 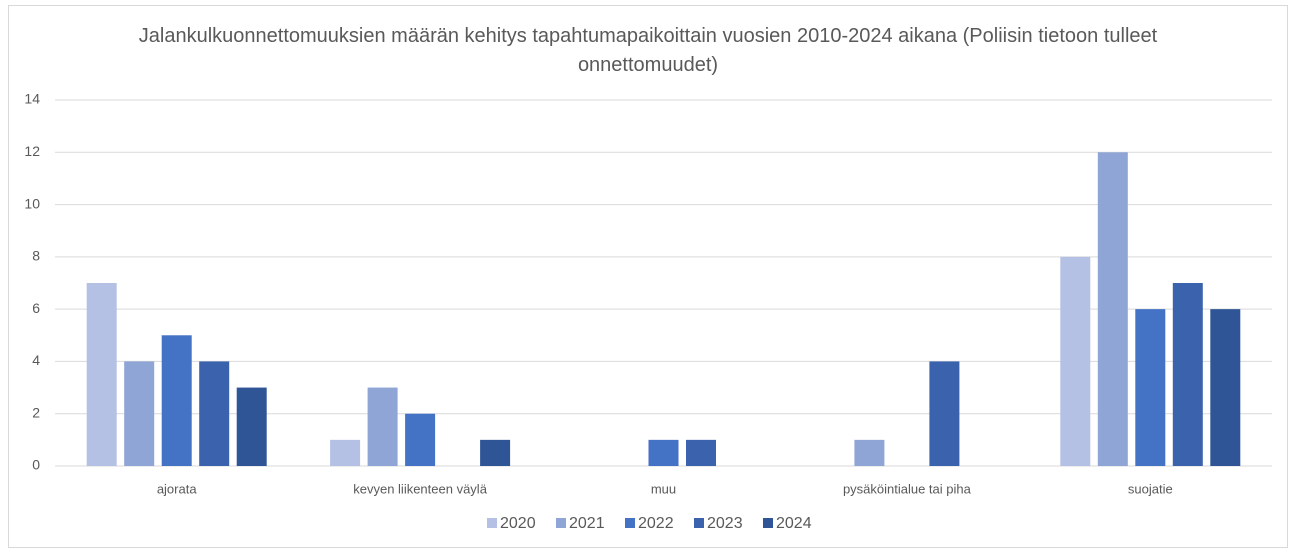 What do you see at coordinates (420, 488) in the screenshot?
I see `x-tick-label: kevyen liikenteen väylä` at bounding box center [420, 488].